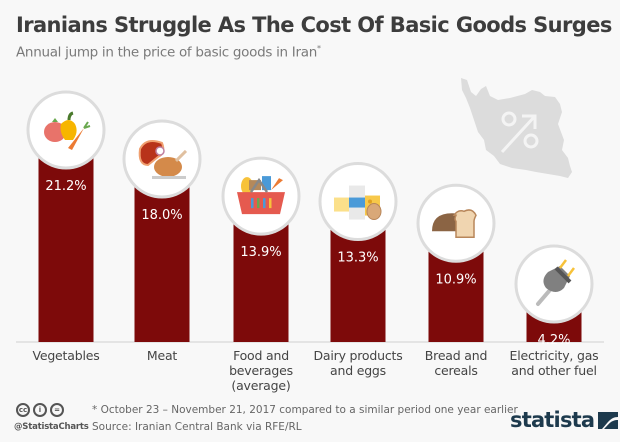 This screenshot has width=620, height=442. What do you see at coordinates (608, 420) in the screenshot?
I see `statista-logo-icon` at bounding box center [608, 420].